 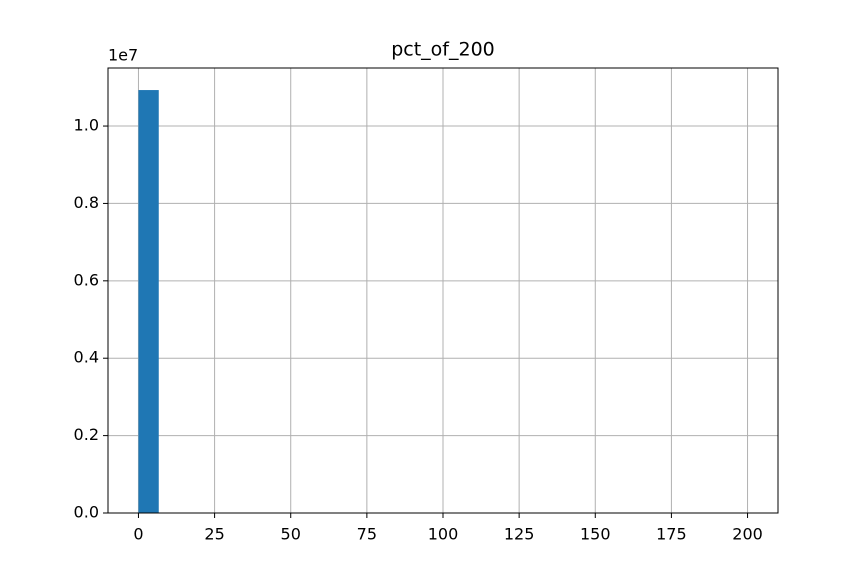 I want to click on x-tick-label: 175, so click(x=671, y=534).